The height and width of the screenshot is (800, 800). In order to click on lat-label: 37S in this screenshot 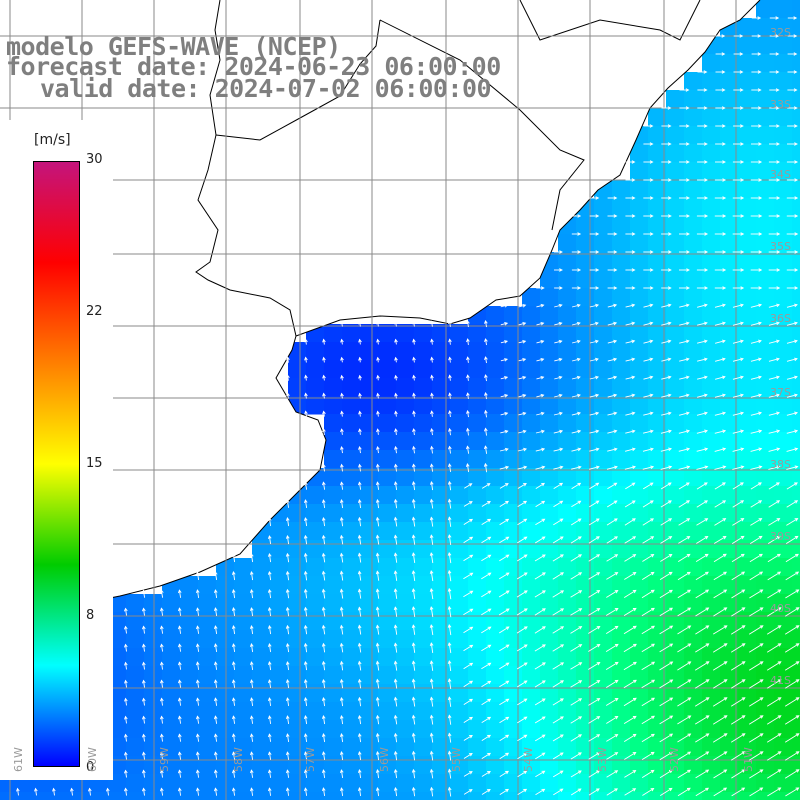, I will do `click(780, 392)`.